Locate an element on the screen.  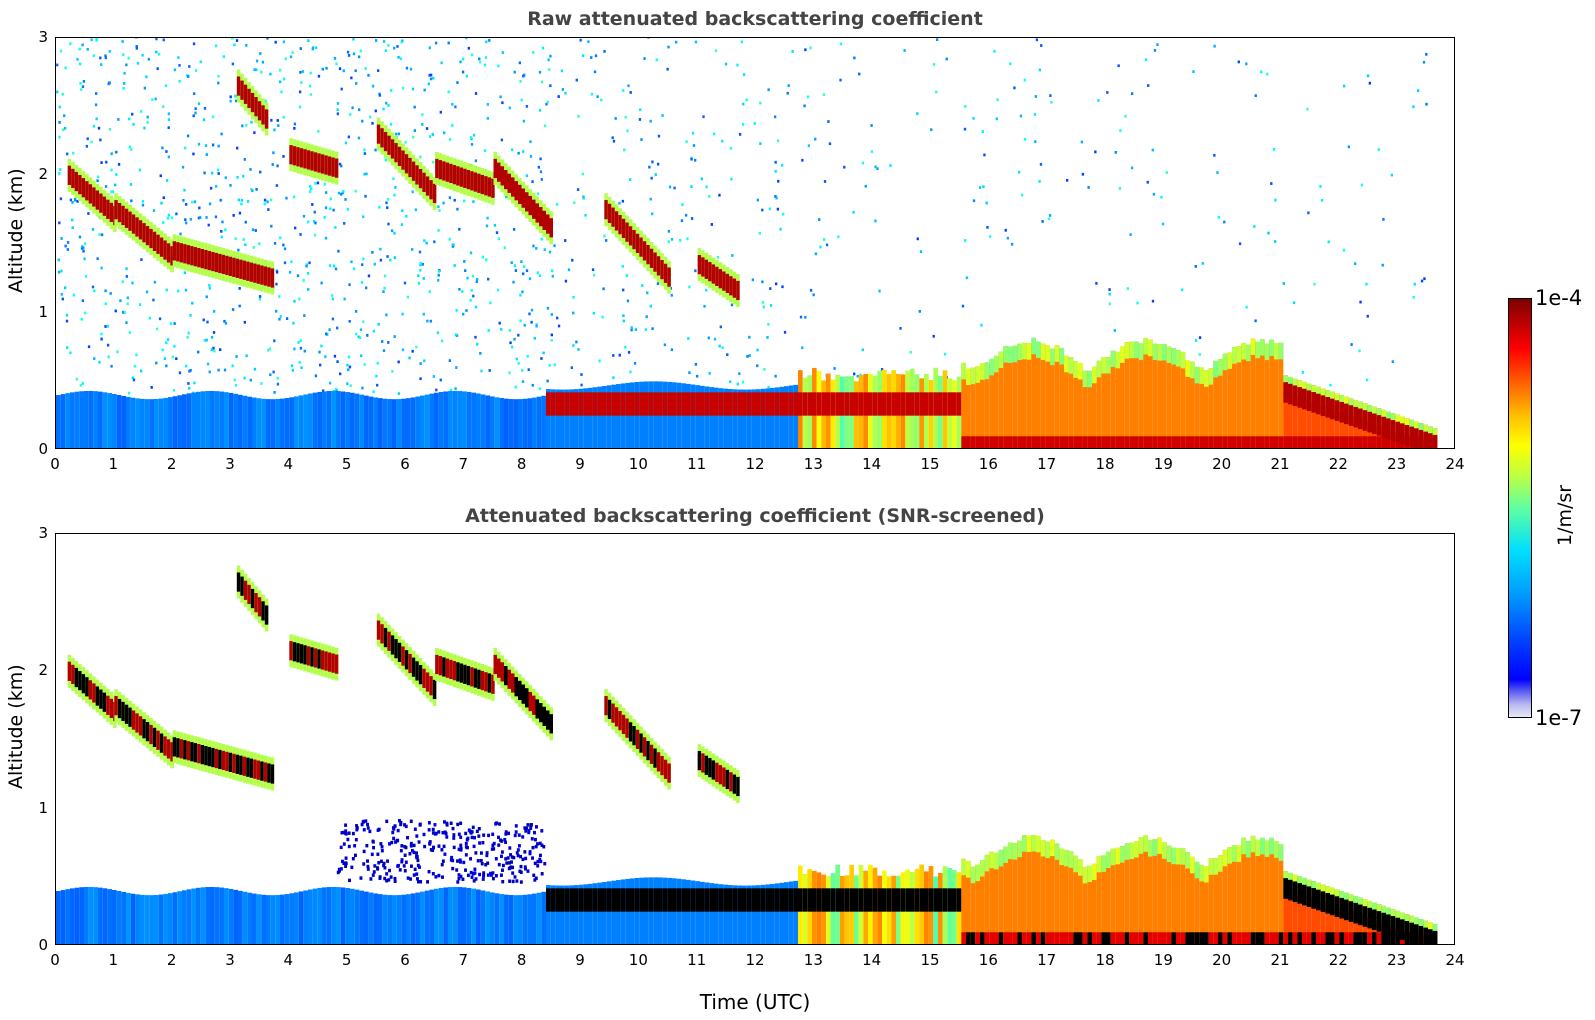
x-tick-label: 23 is located at coordinates (1397, 960).